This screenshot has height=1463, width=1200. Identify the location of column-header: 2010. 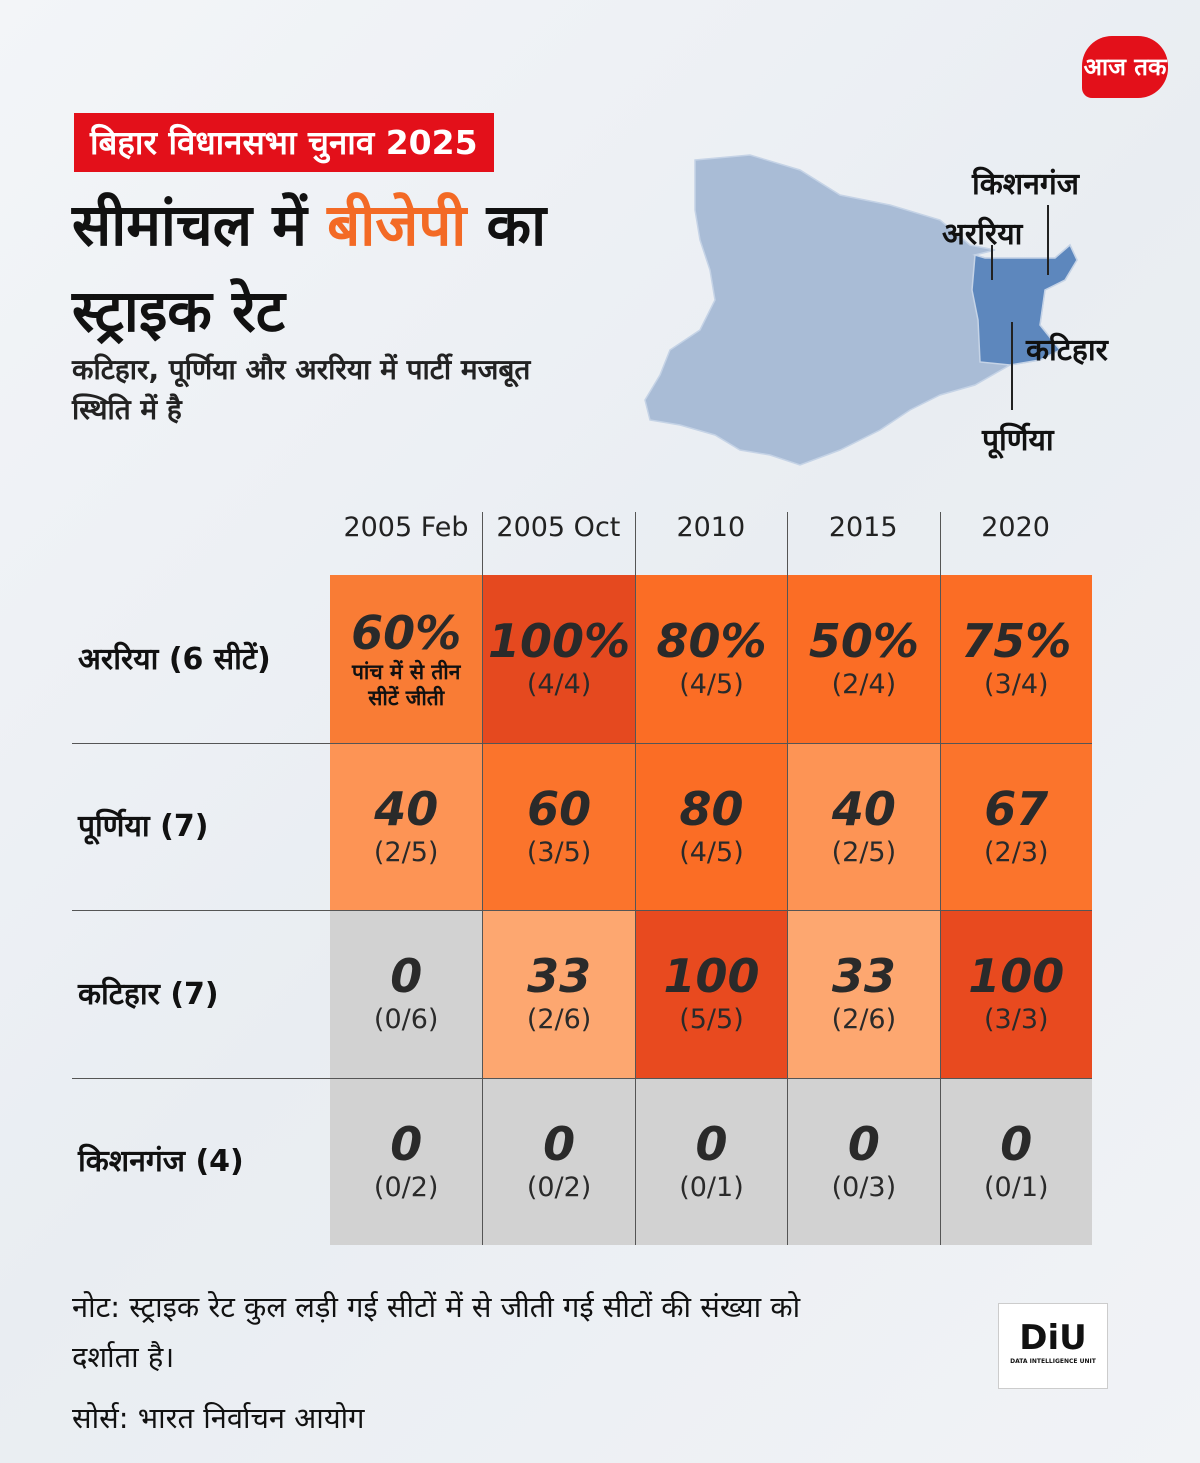
(711, 527).